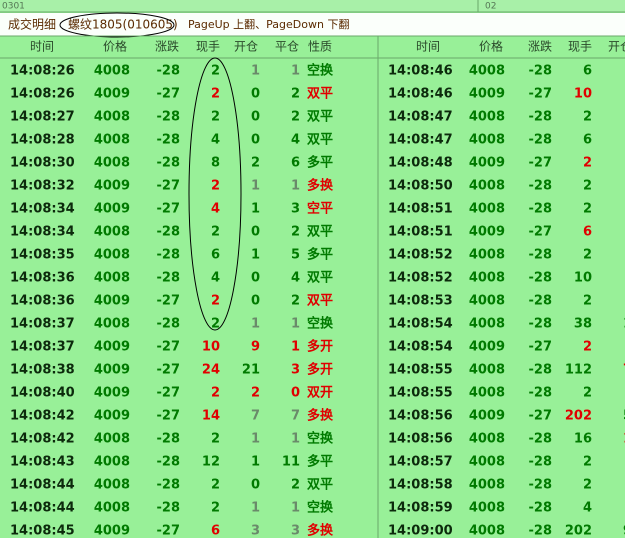 The image size is (625, 538). What do you see at coordinates (578, 370) in the screenshot?
I see `volume-cell: 112` at bounding box center [578, 370].